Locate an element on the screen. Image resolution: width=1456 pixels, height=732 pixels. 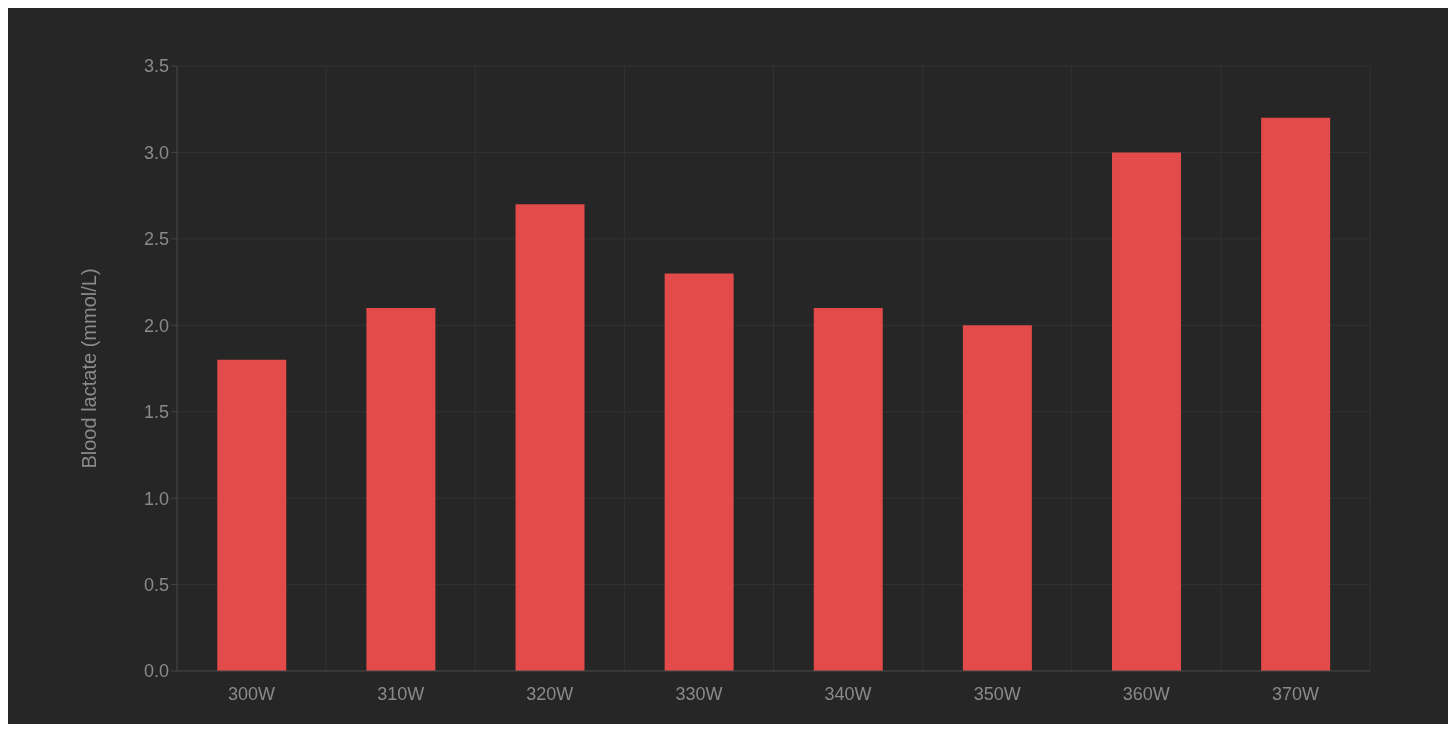
y-tick-label: 1.5 is located at coordinates (156, 412).